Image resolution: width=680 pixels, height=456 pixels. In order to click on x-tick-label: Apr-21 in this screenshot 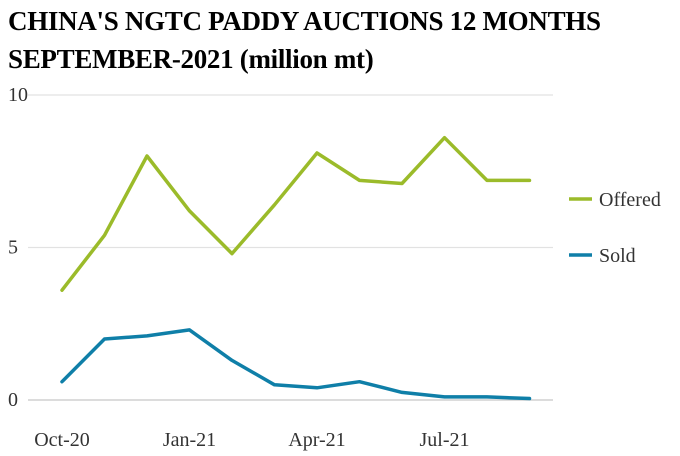, I will do `click(316, 440)`.